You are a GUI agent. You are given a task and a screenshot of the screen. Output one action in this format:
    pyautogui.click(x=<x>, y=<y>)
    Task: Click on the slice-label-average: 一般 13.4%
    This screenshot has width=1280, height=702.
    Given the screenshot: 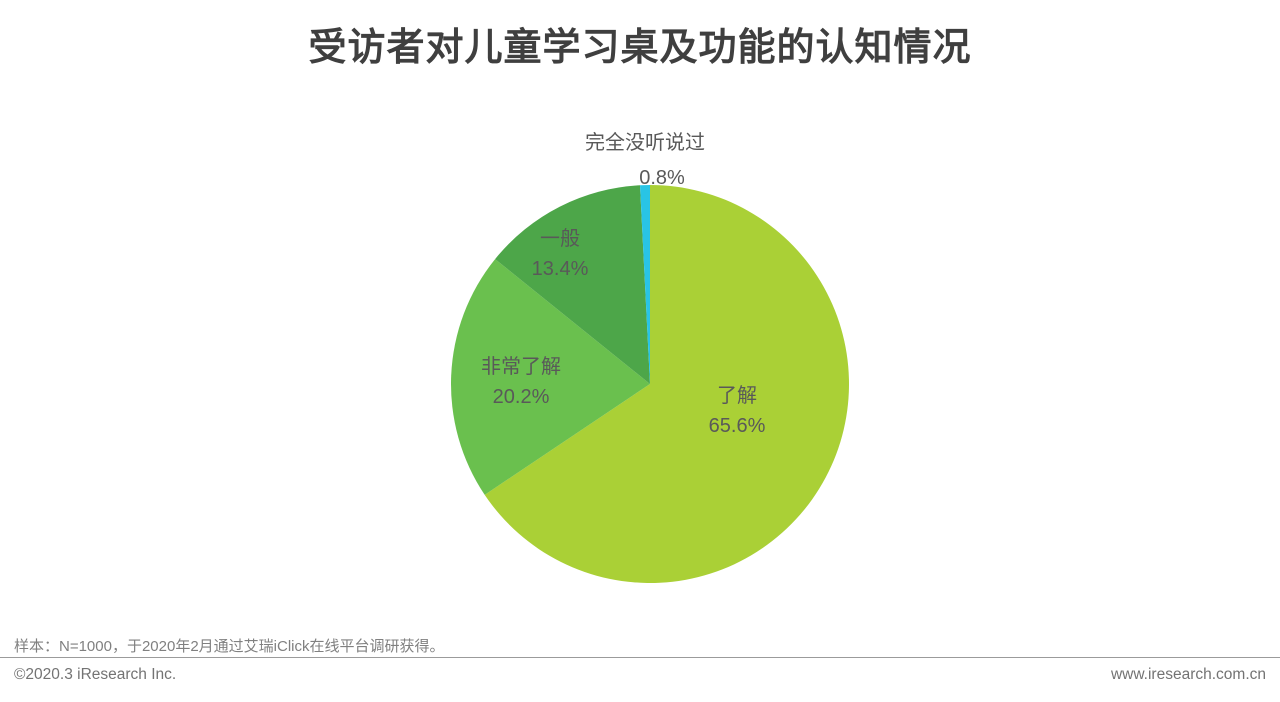 What is the action you would take?
    pyautogui.click(x=560, y=254)
    